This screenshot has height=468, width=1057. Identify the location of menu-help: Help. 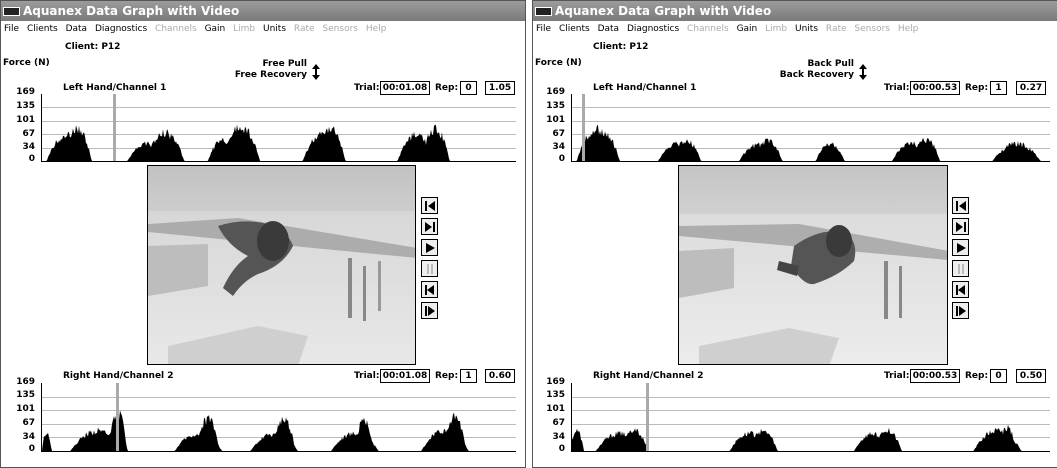
(908, 29).